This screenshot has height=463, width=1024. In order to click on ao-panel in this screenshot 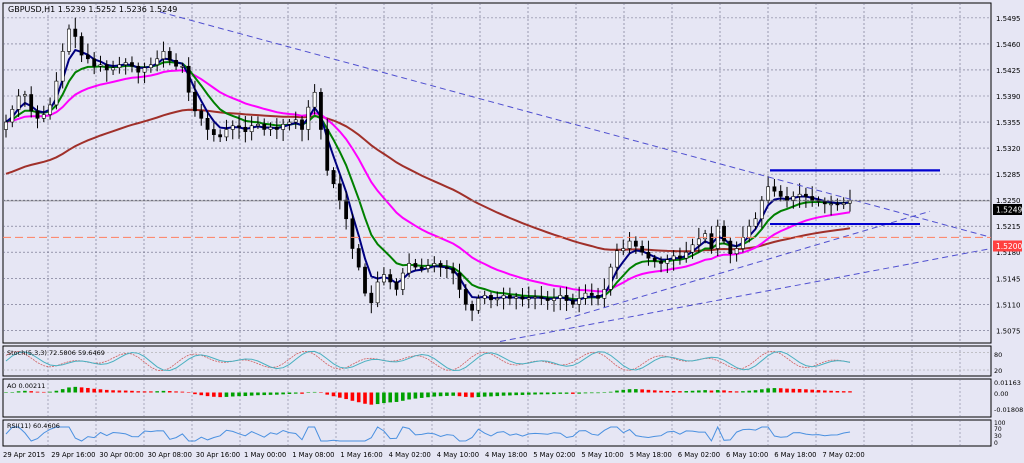, I will do `click(497, 398)`.